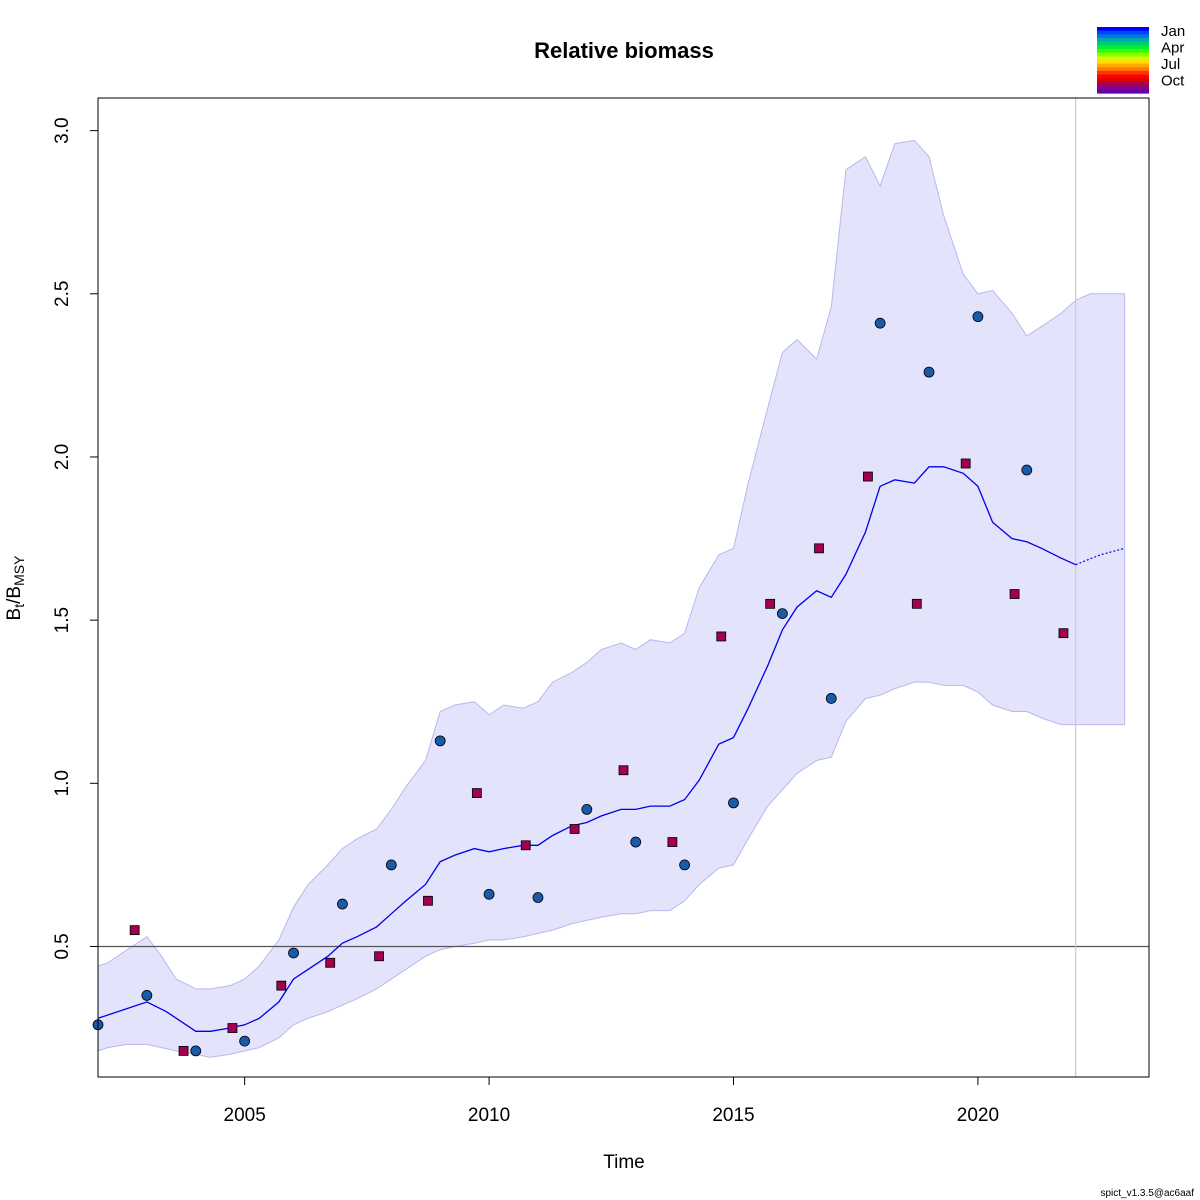  What do you see at coordinates (19, 606) in the screenshot?
I see `y-axis-label-sub1: t` at bounding box center [19, 606].